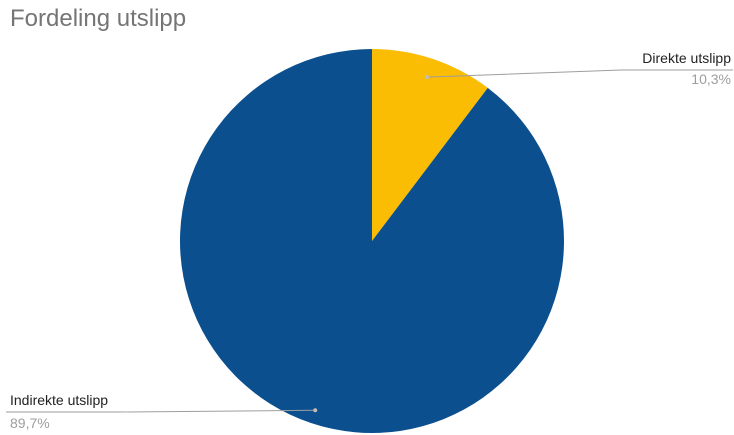  I want to click on callout-direkte-utslipp: Direkte utslipp 10,3%, so click(578, 68).